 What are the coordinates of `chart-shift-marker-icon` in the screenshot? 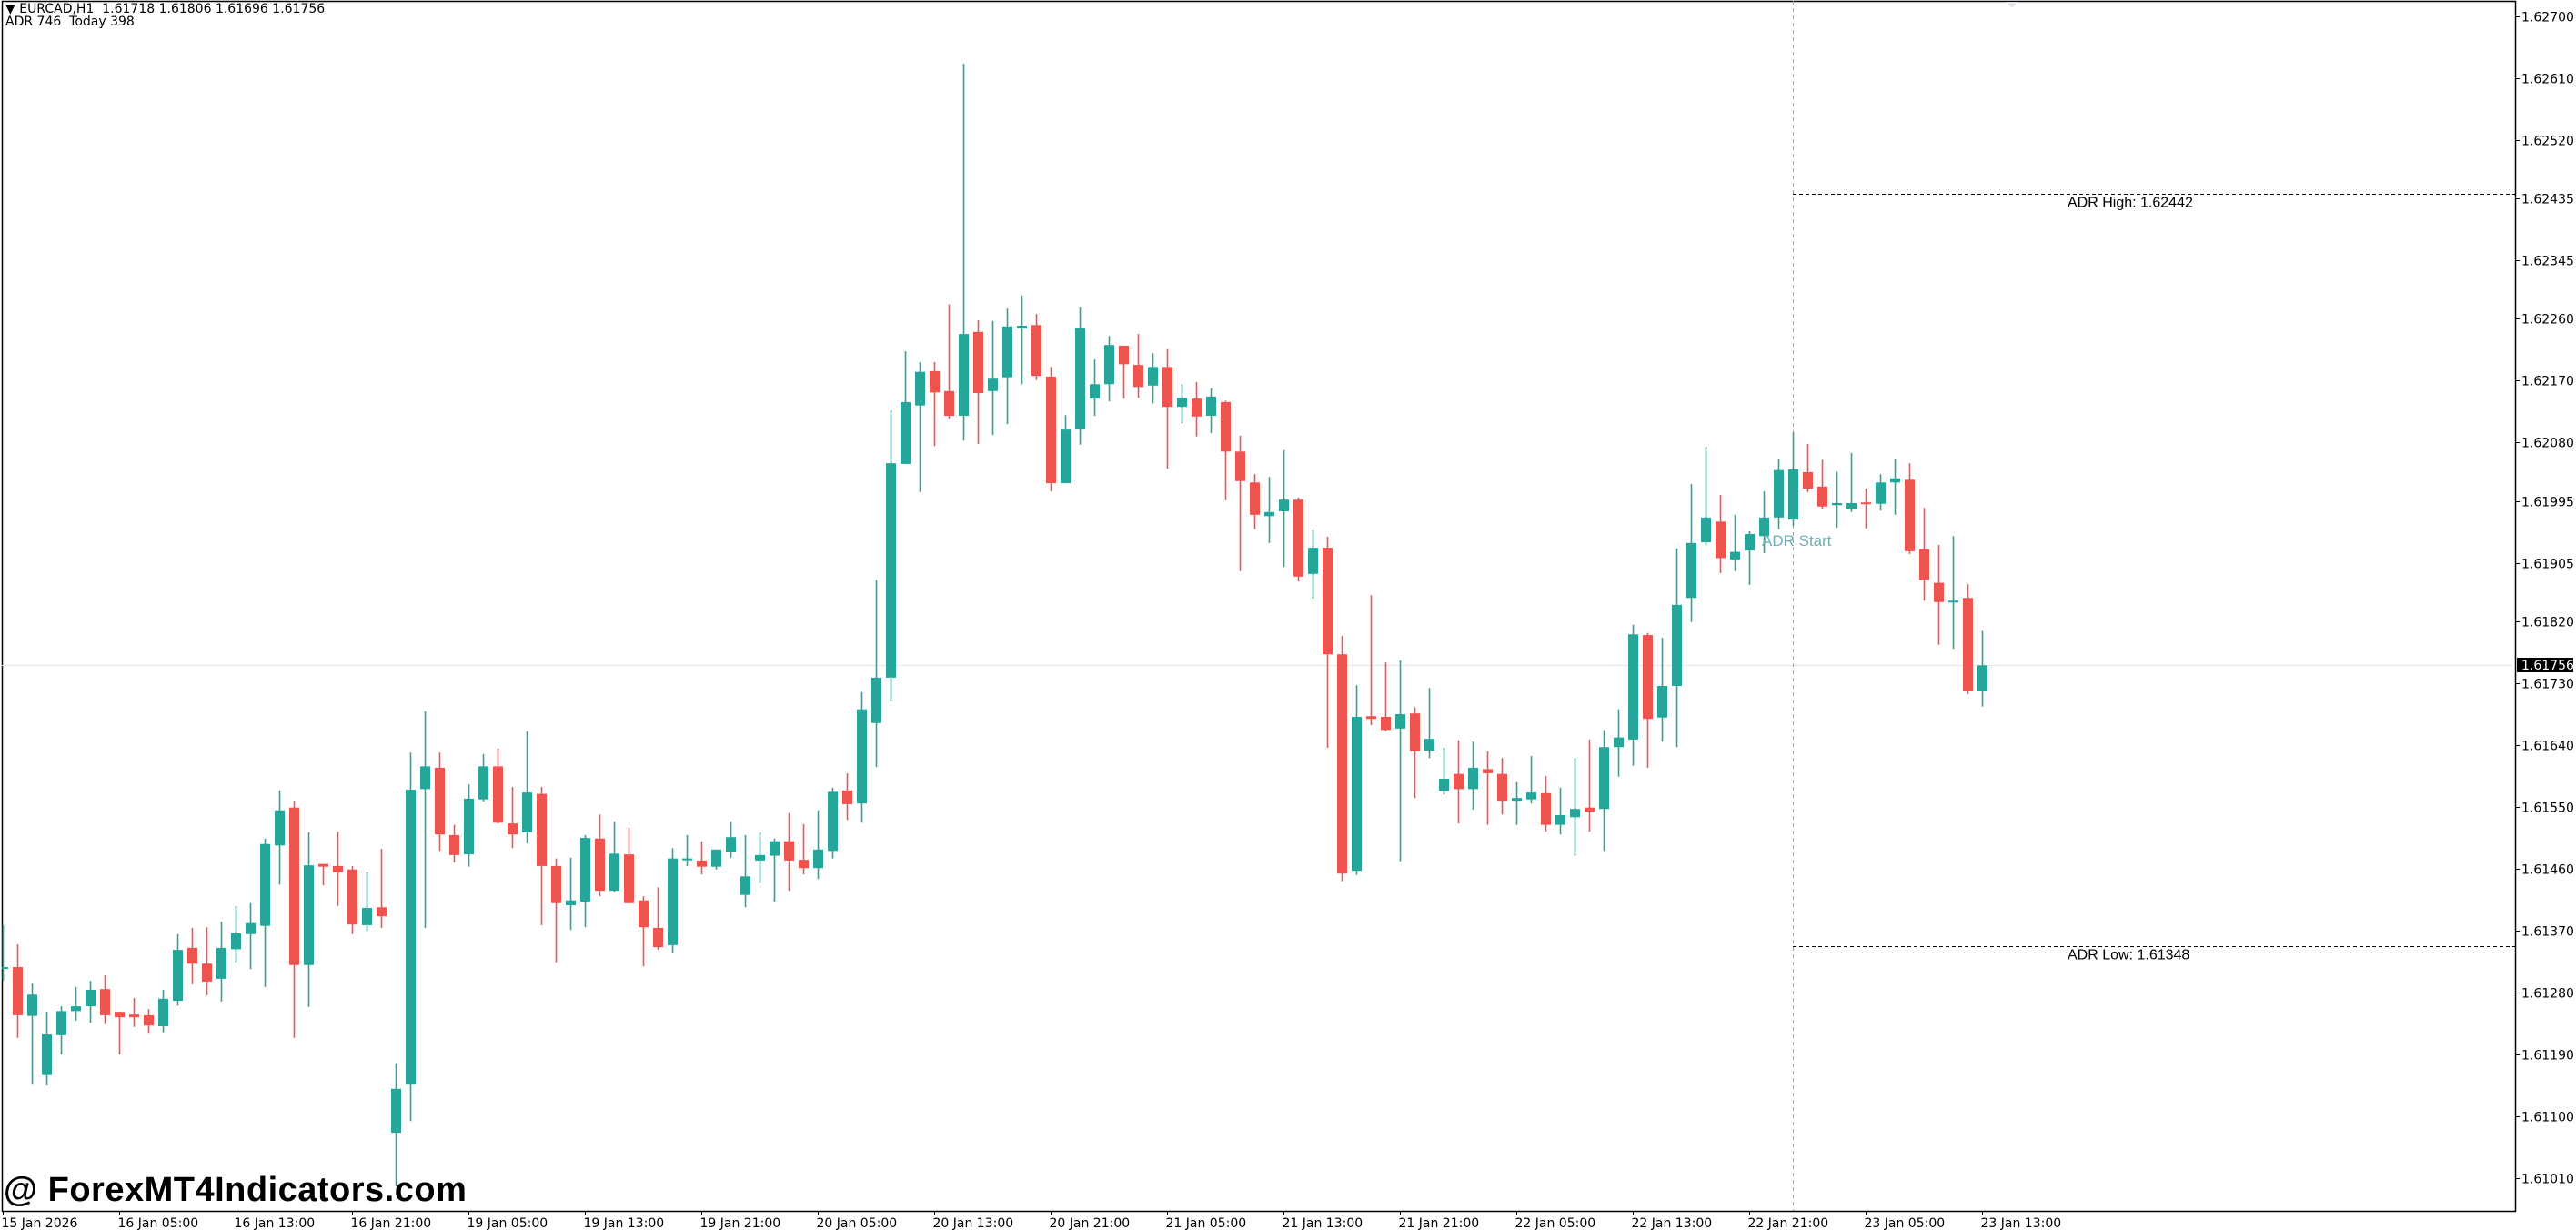 It's located at (2012, 5).